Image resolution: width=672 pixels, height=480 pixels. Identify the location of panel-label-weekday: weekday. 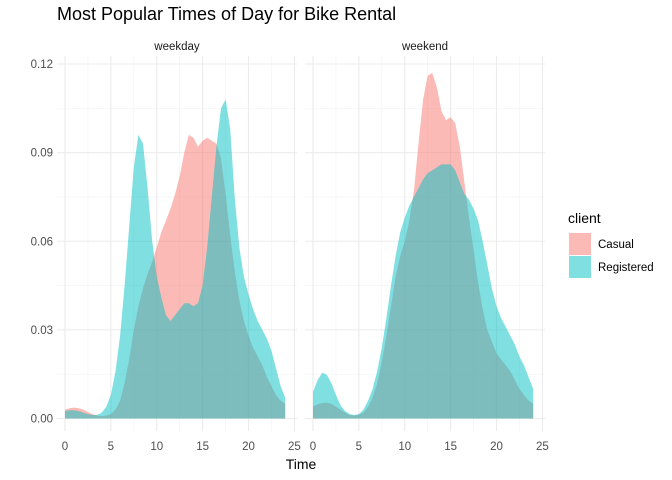
(176, 47).